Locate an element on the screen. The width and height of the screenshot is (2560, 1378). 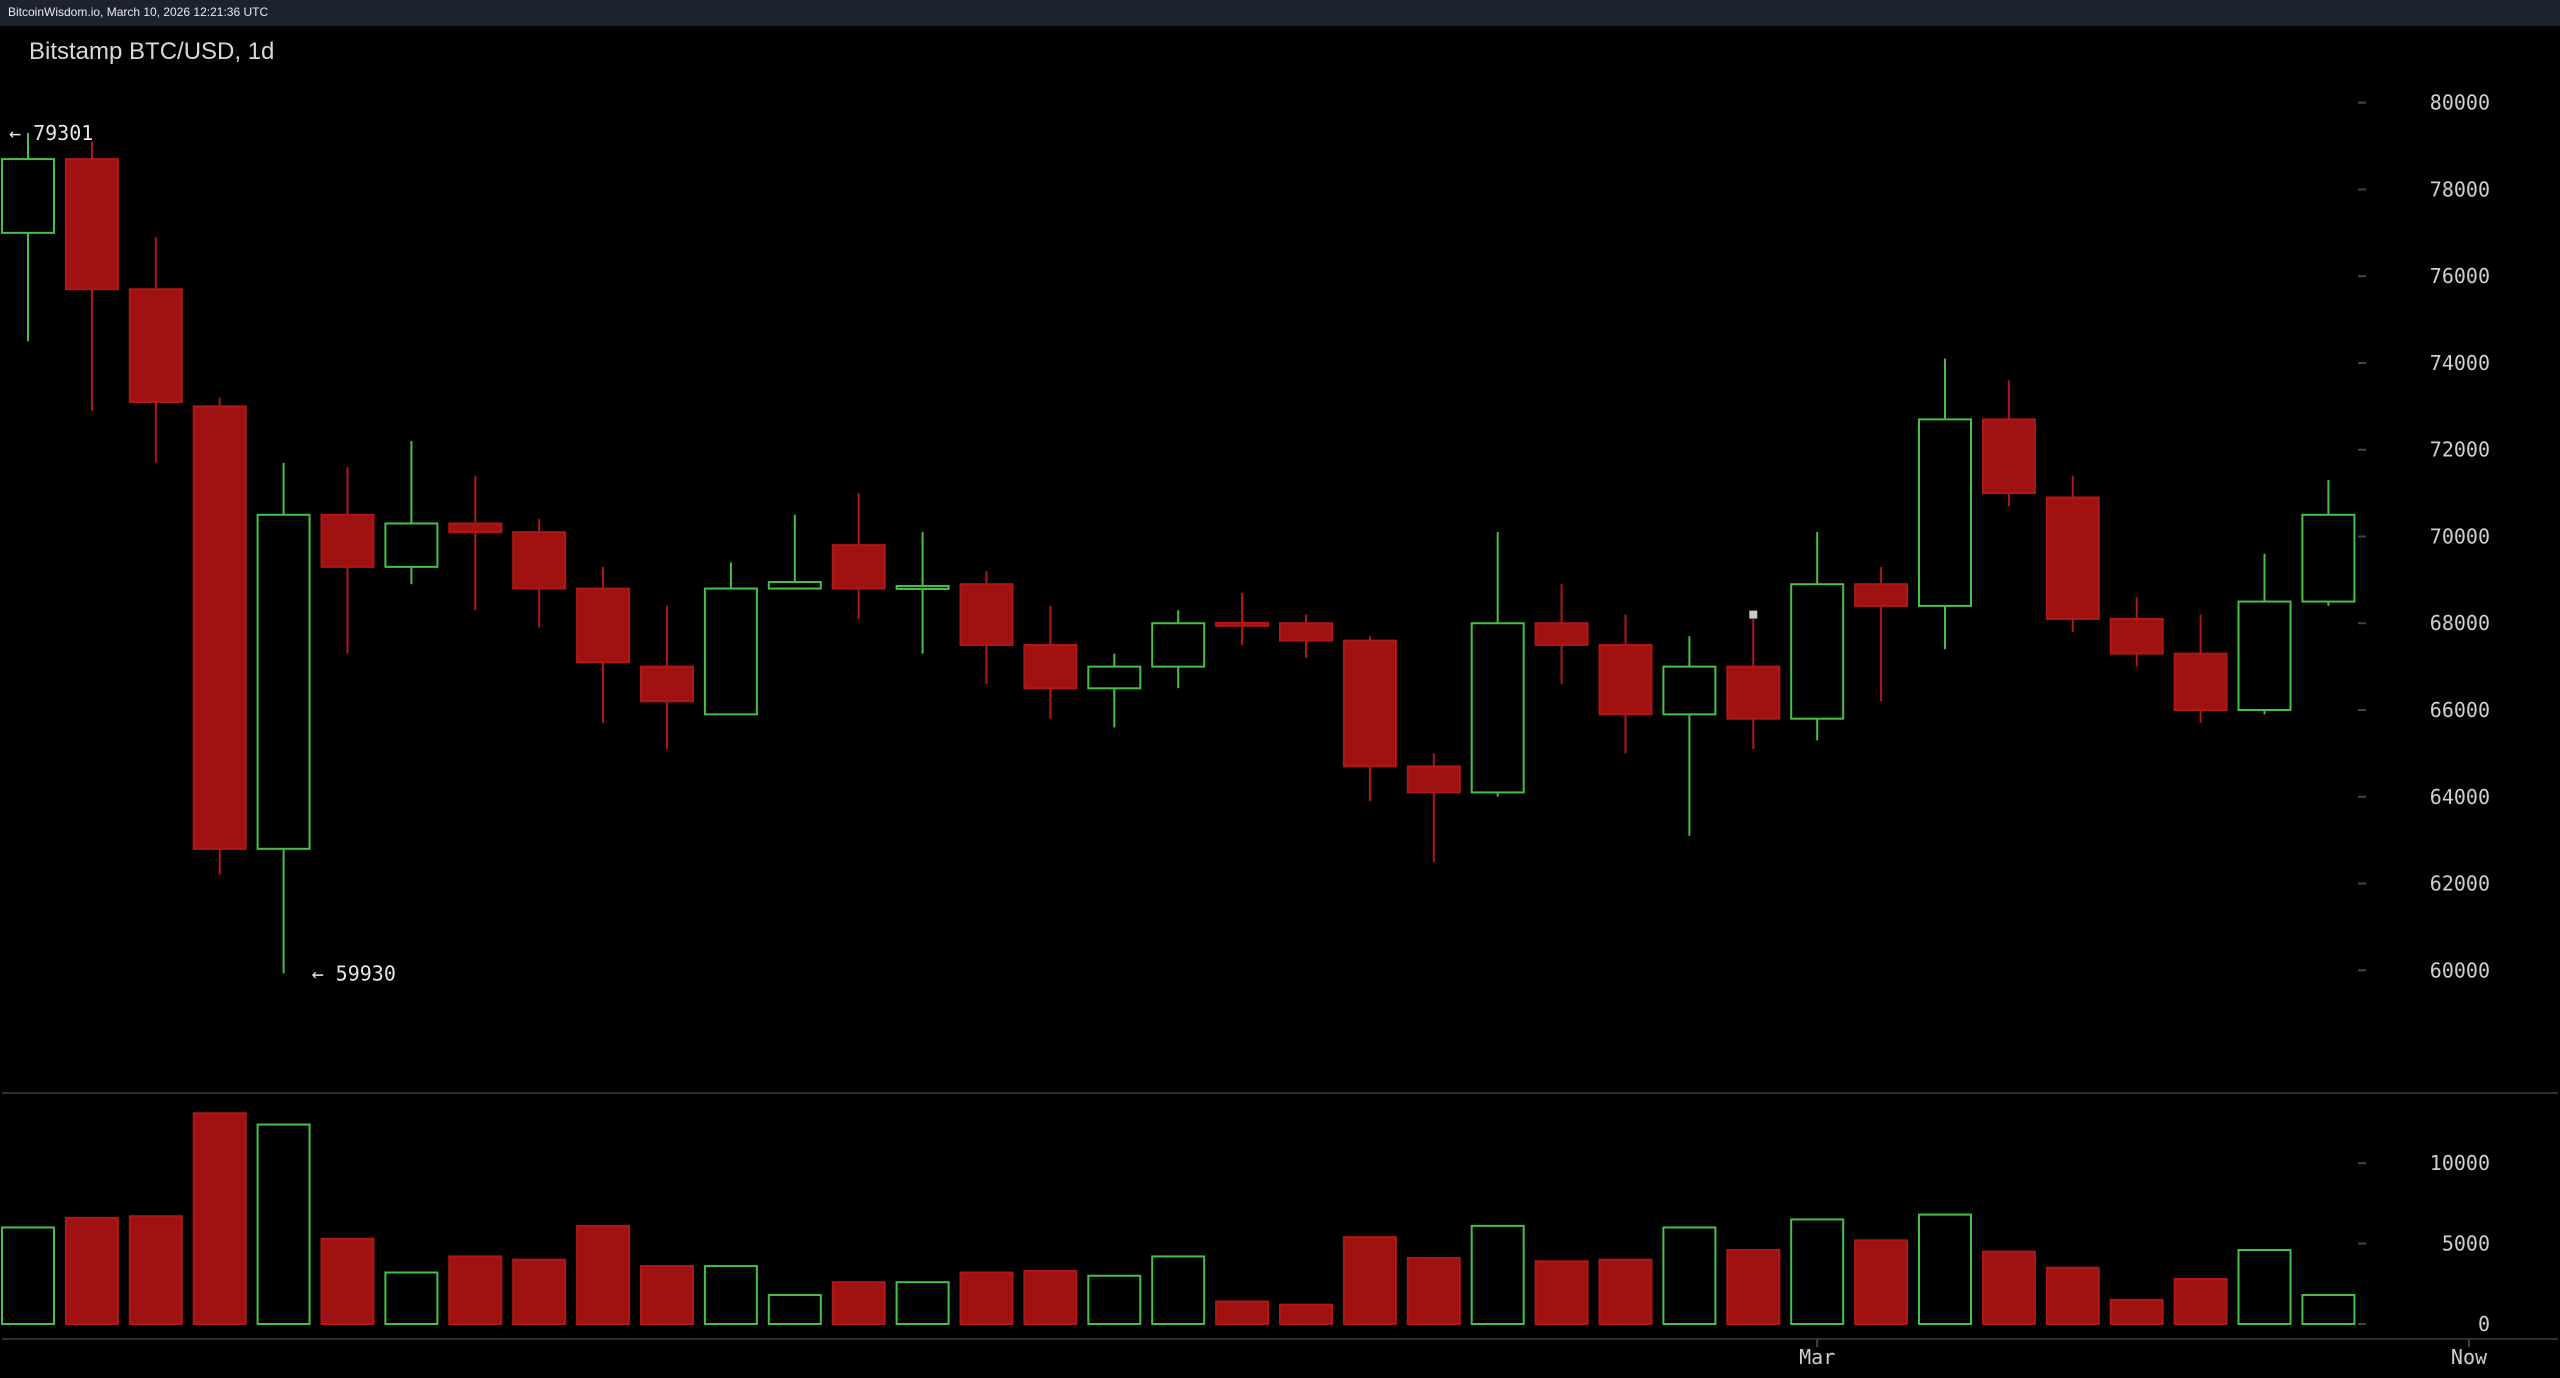
price-tick-label: 70000 is located at coordinates (2460, 536).